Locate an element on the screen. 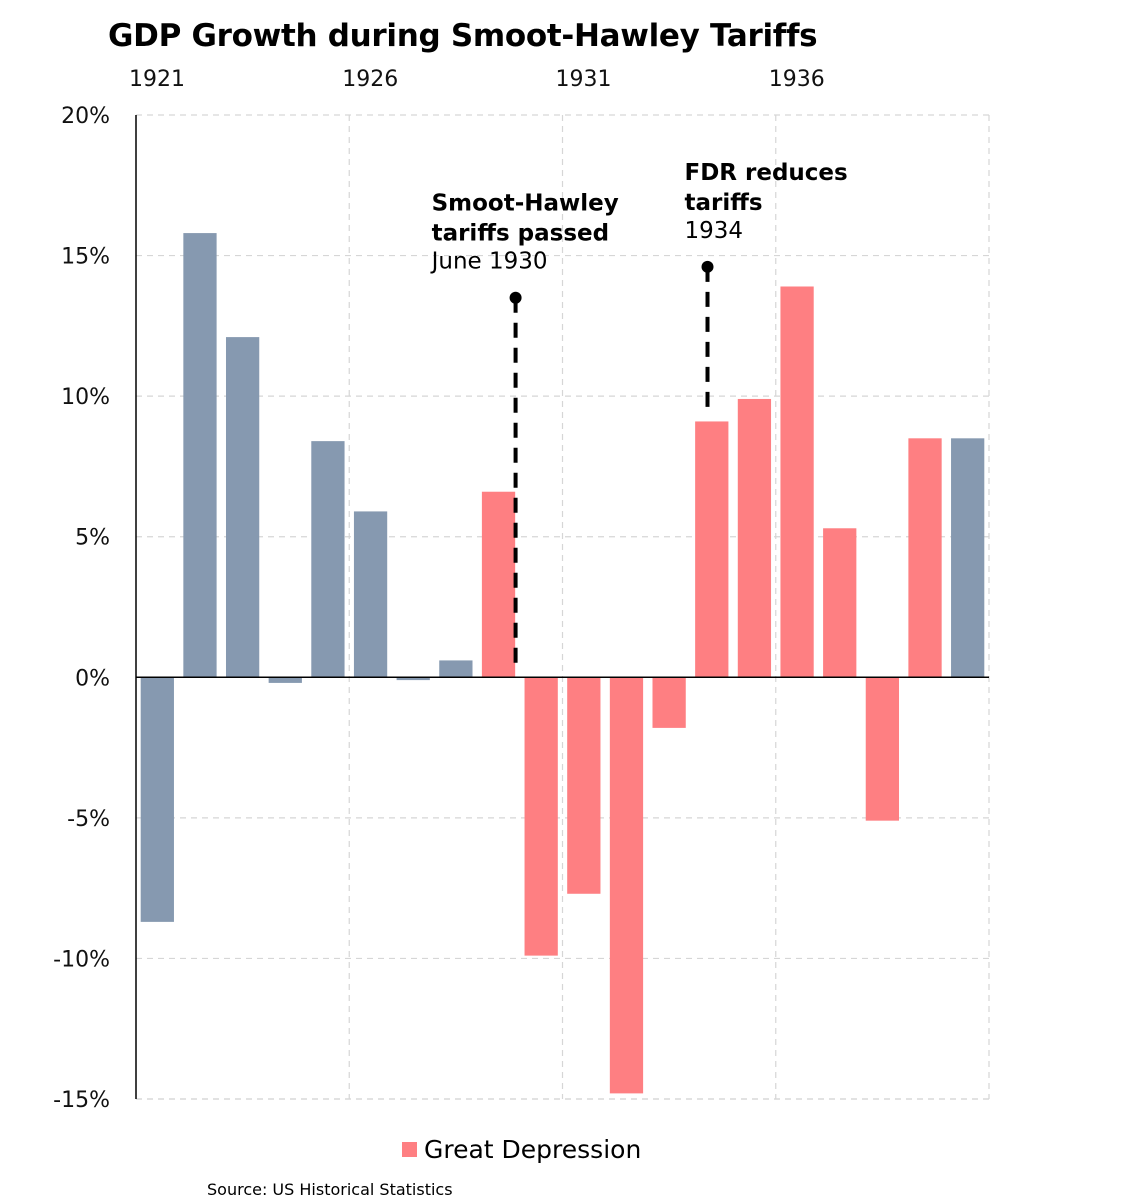 This screenshot has height=1200, width=1131. bar-1932 is located at coordinates (626, 885).